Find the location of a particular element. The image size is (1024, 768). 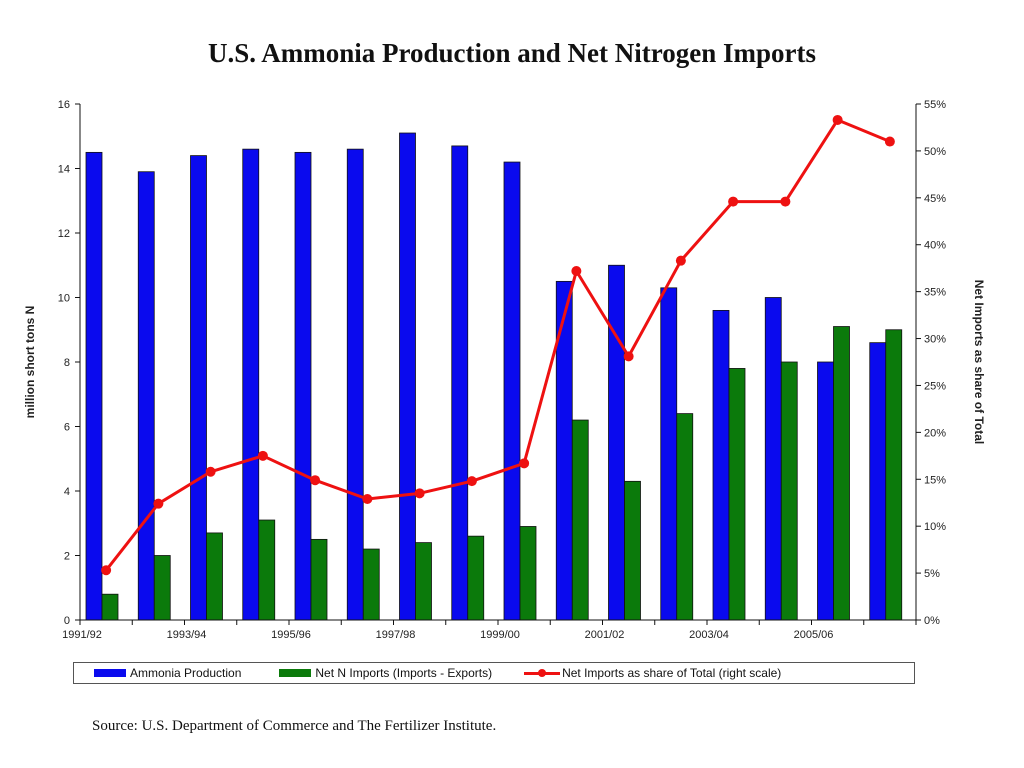

legend-item-net-imports: Net N Imports (Imports - Exports) is located at coordinates (385, 673).